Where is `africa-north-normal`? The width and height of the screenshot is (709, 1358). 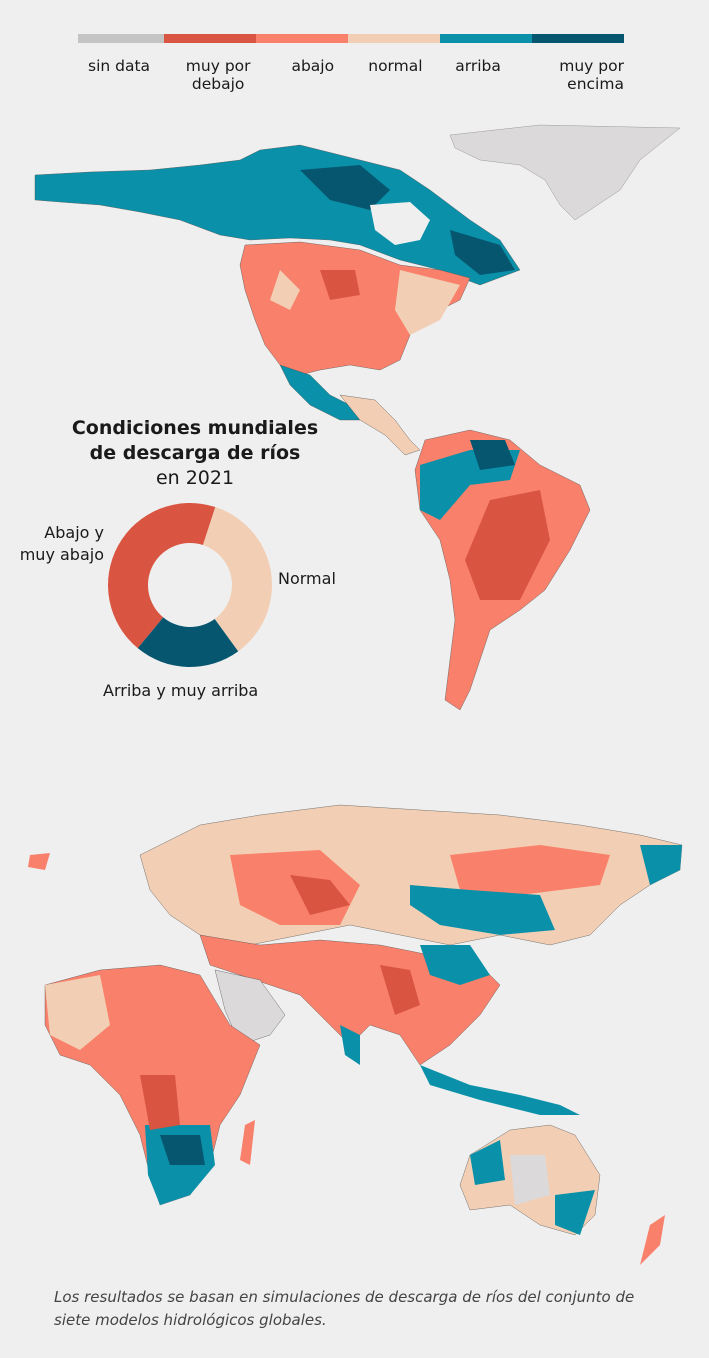 africa-north-normal is located at coordinates (77, 1012).